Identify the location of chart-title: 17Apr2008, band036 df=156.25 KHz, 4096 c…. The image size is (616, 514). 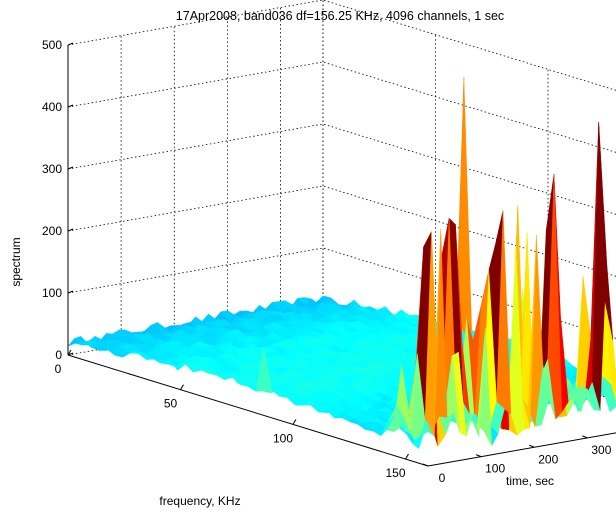
(340, 16).